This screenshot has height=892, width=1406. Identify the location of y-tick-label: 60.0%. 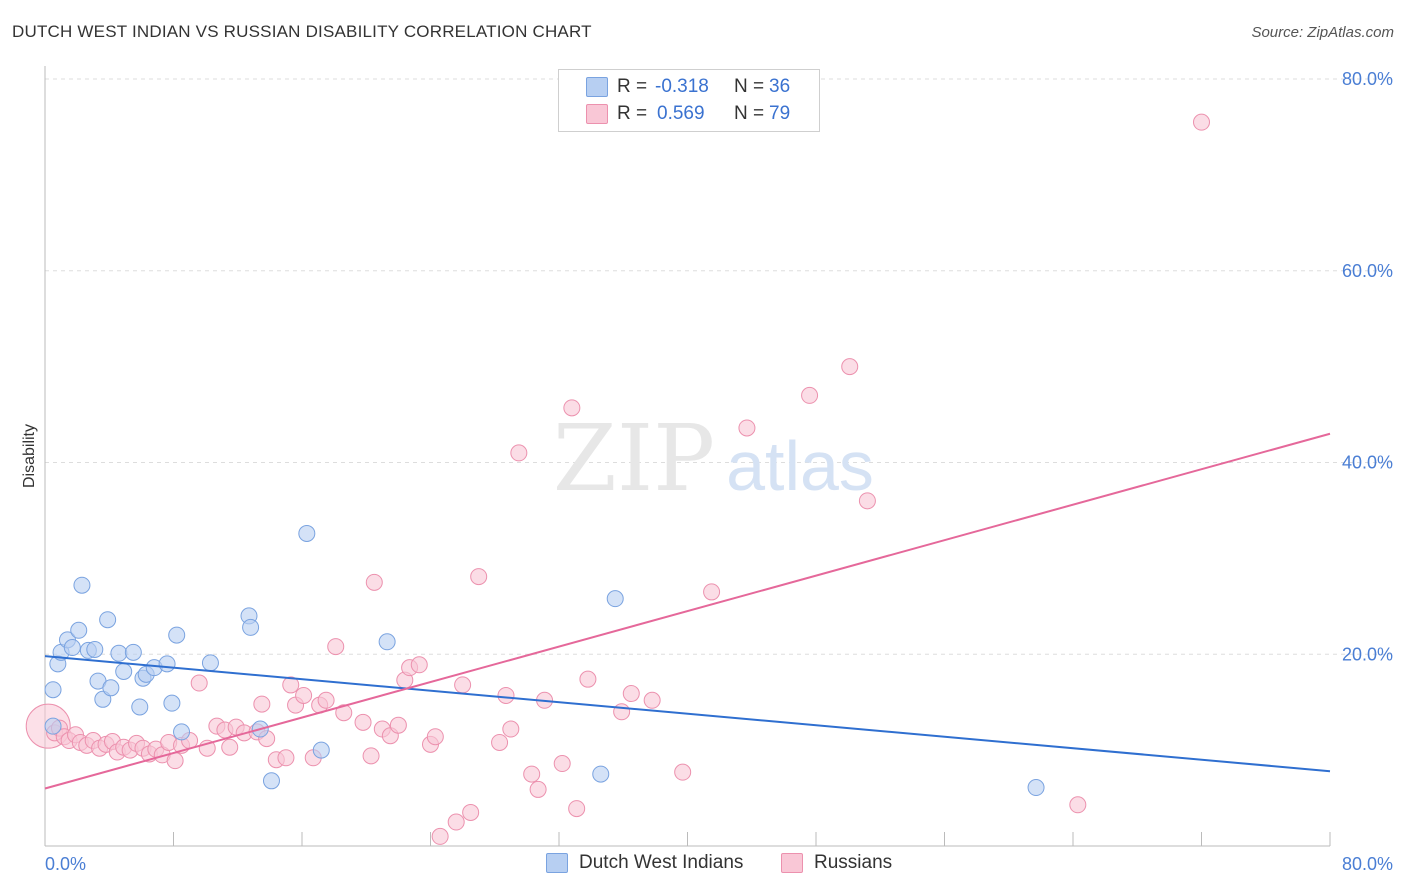
(1367, 271).